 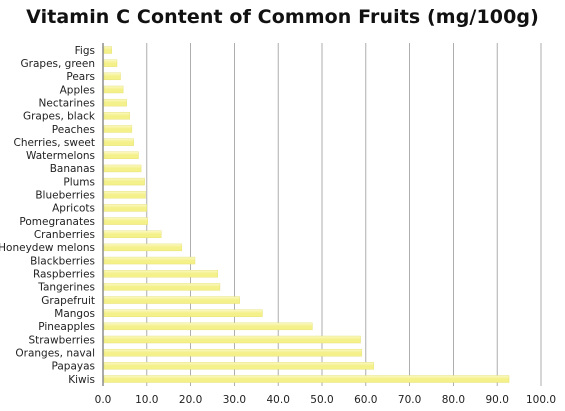 What do you see at coordinates (62, 261) in the screenshot?
I see `category-label: Blackberries` at bounding box center [62, 261].